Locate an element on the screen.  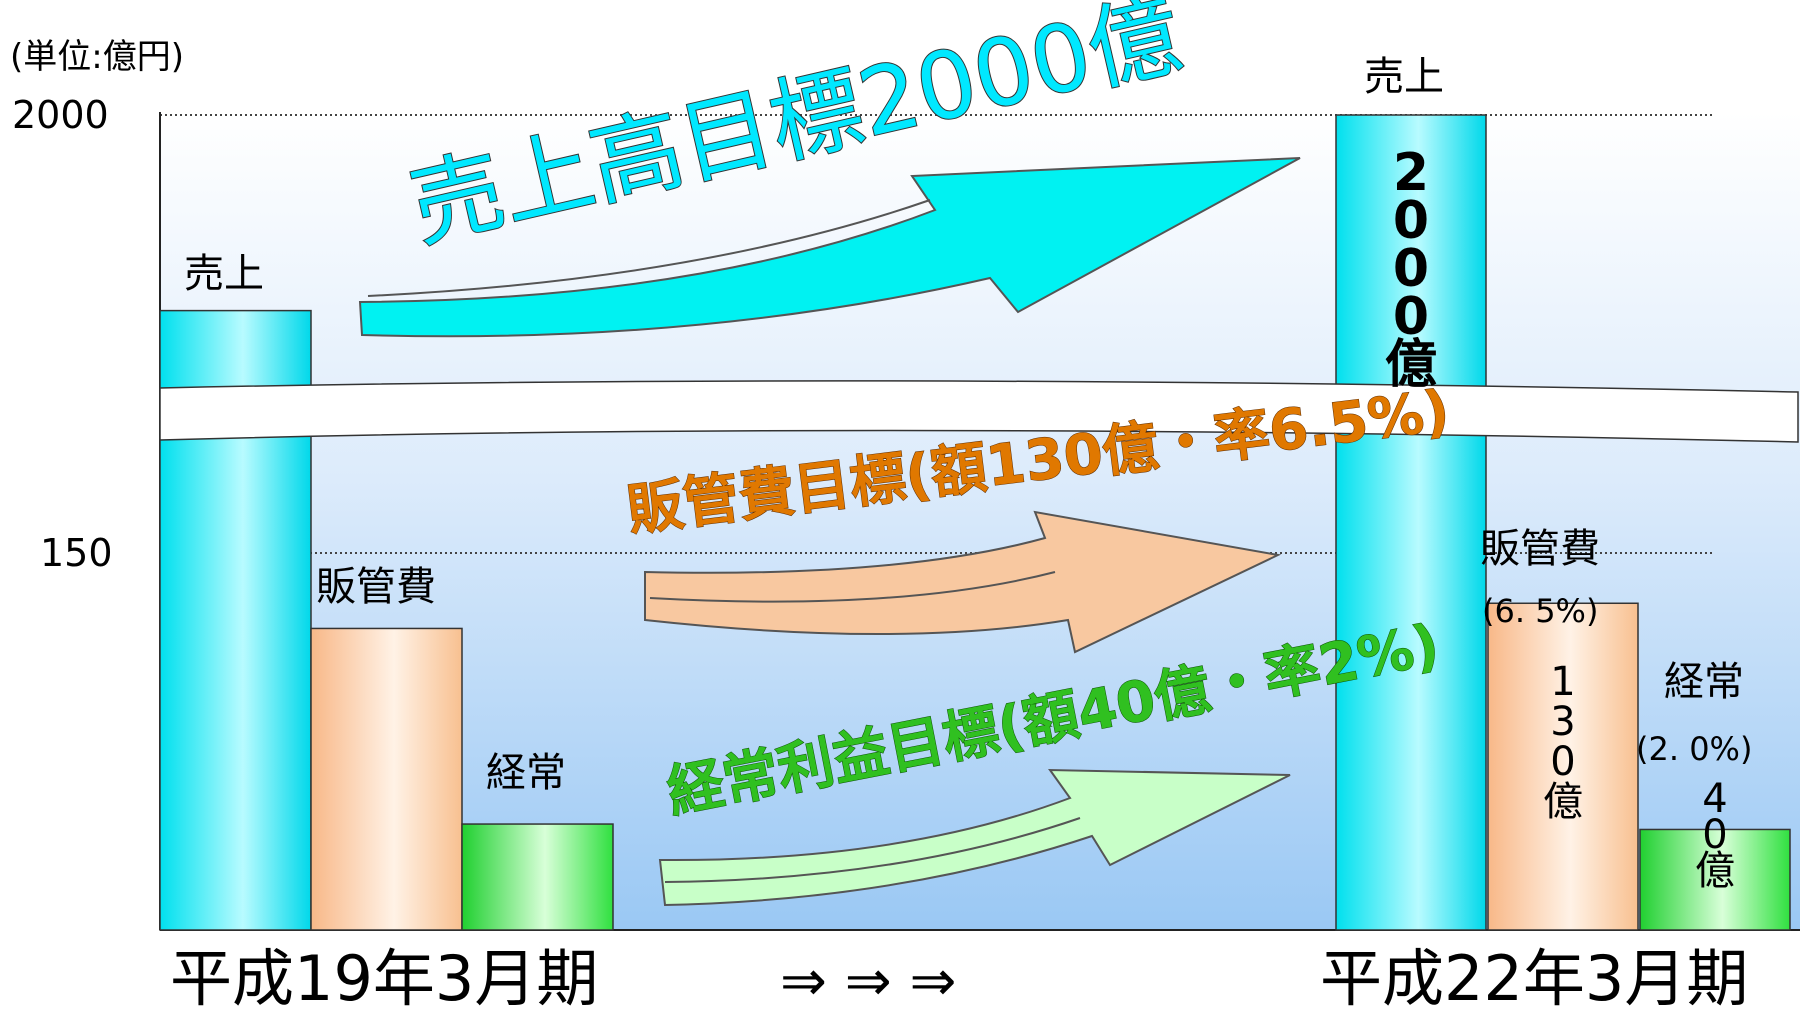
axis-break-band is located at coordinates (979, 411).